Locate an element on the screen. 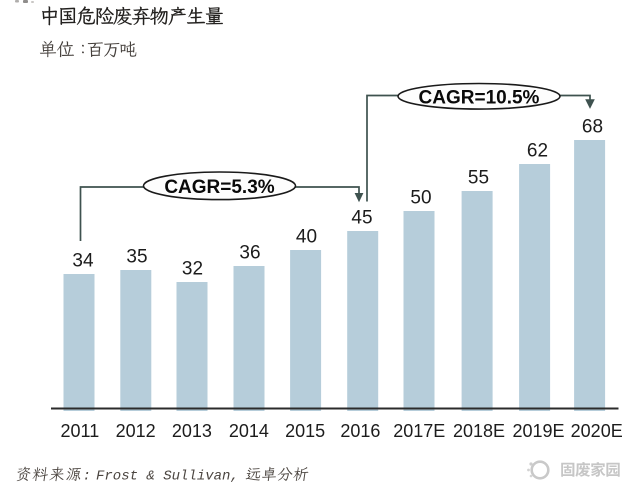 The width and height of the screenshot is (640, 496). svg-text: 2016 is located at coordinates (360, 431).